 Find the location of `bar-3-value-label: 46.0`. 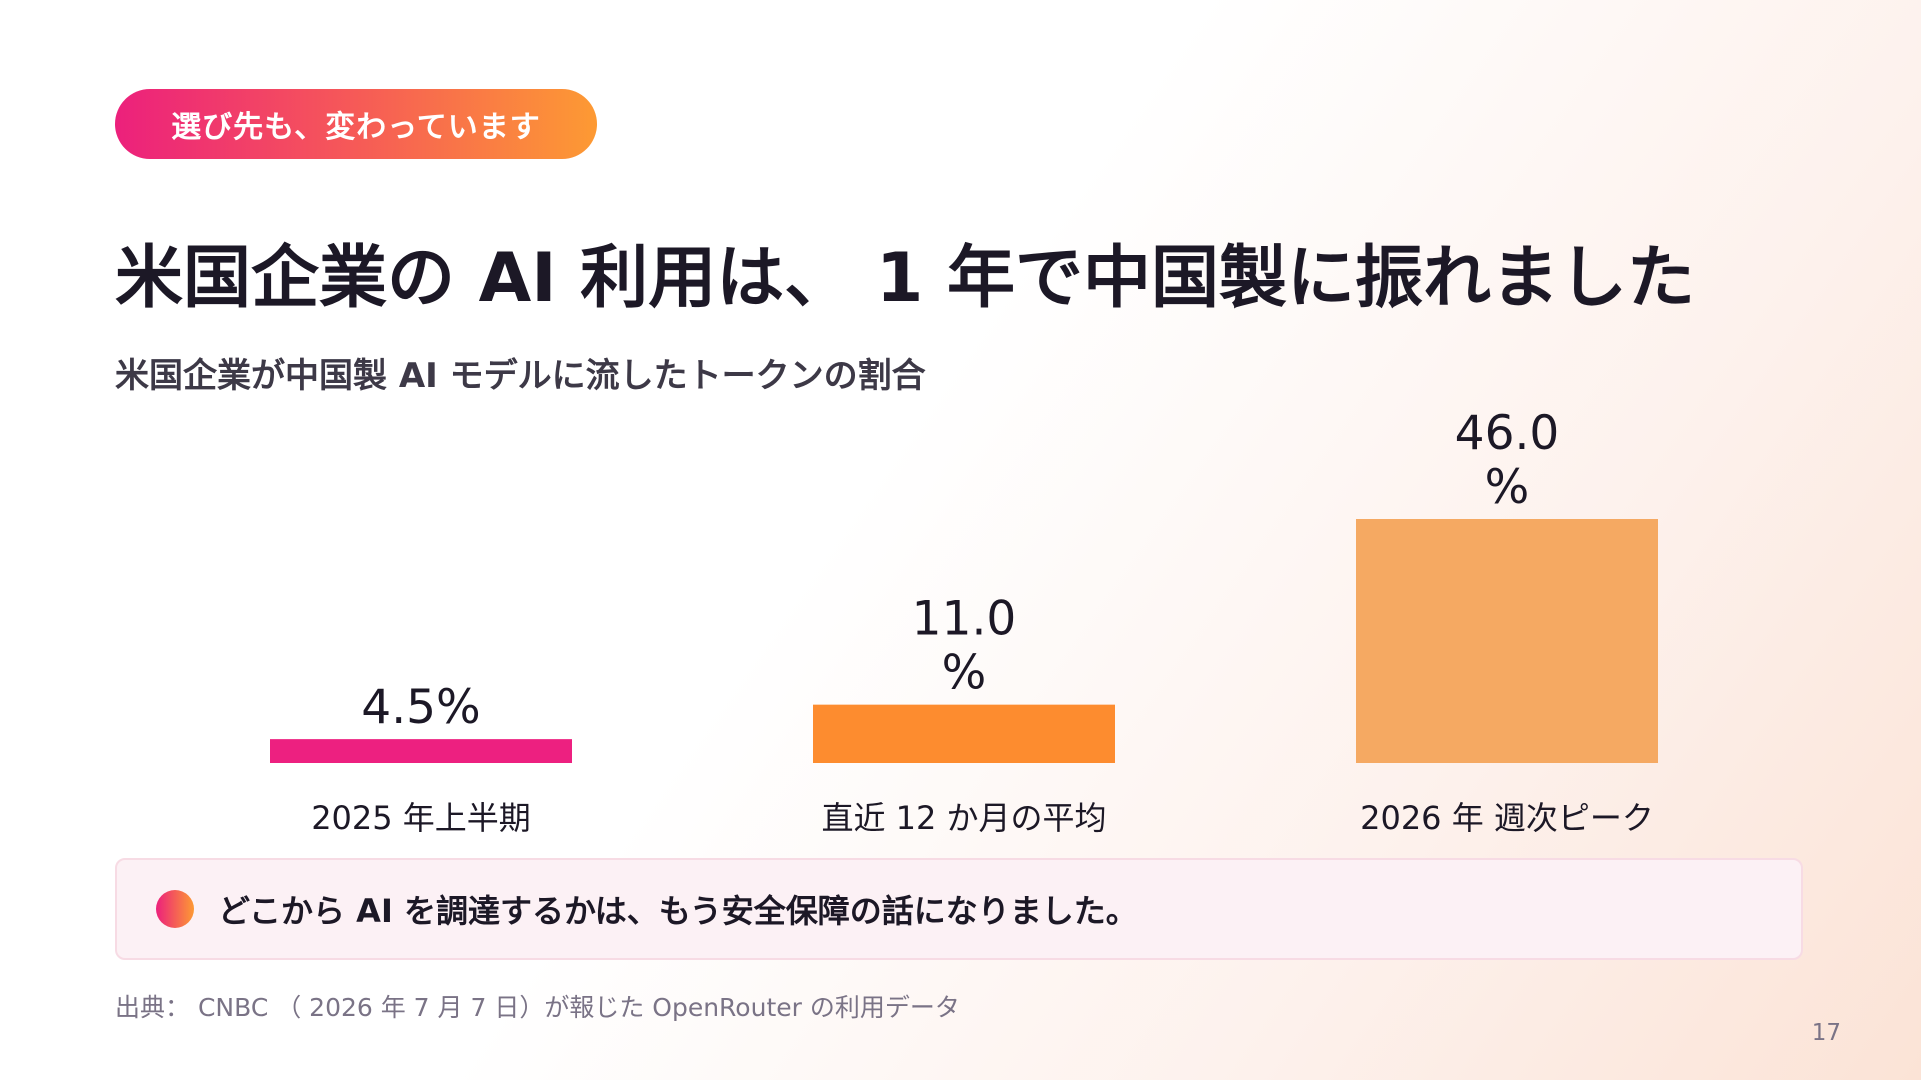

bar-3-value-label: 46.0 is located at coordinates (1507, 433).